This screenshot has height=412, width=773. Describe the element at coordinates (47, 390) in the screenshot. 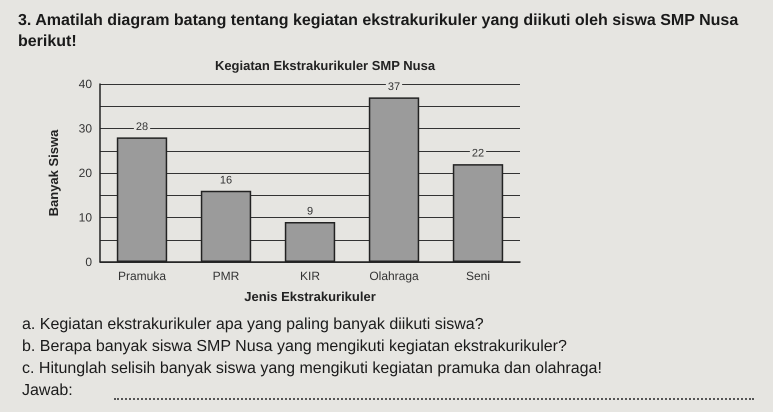

I see `text: Jawab:` at that location.